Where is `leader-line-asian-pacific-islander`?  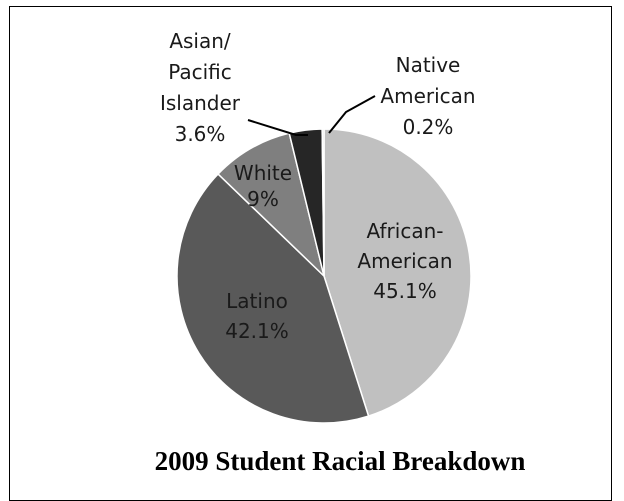 leader-line-asian-pacific-islander is located at coordinates (277, 127).